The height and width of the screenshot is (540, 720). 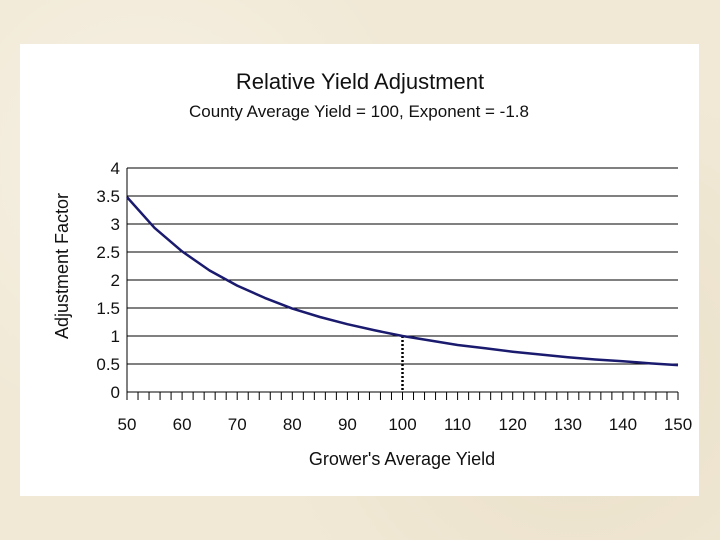 What do you see at coordinates (115, 336) in the screenshot?
I see `y-tick-label-2: 1` at bounding box center [115, 336].